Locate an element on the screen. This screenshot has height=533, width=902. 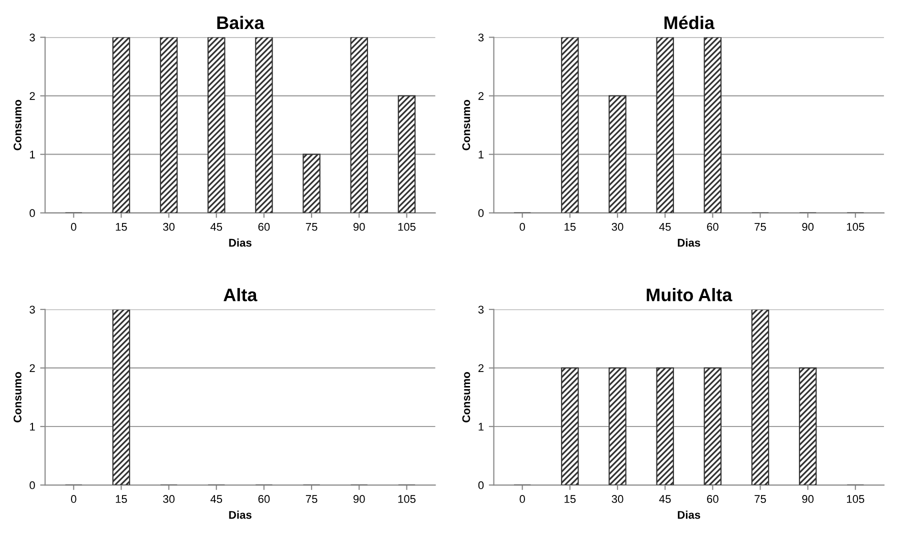
chart-title: Média is located at coordinates (689, 23).